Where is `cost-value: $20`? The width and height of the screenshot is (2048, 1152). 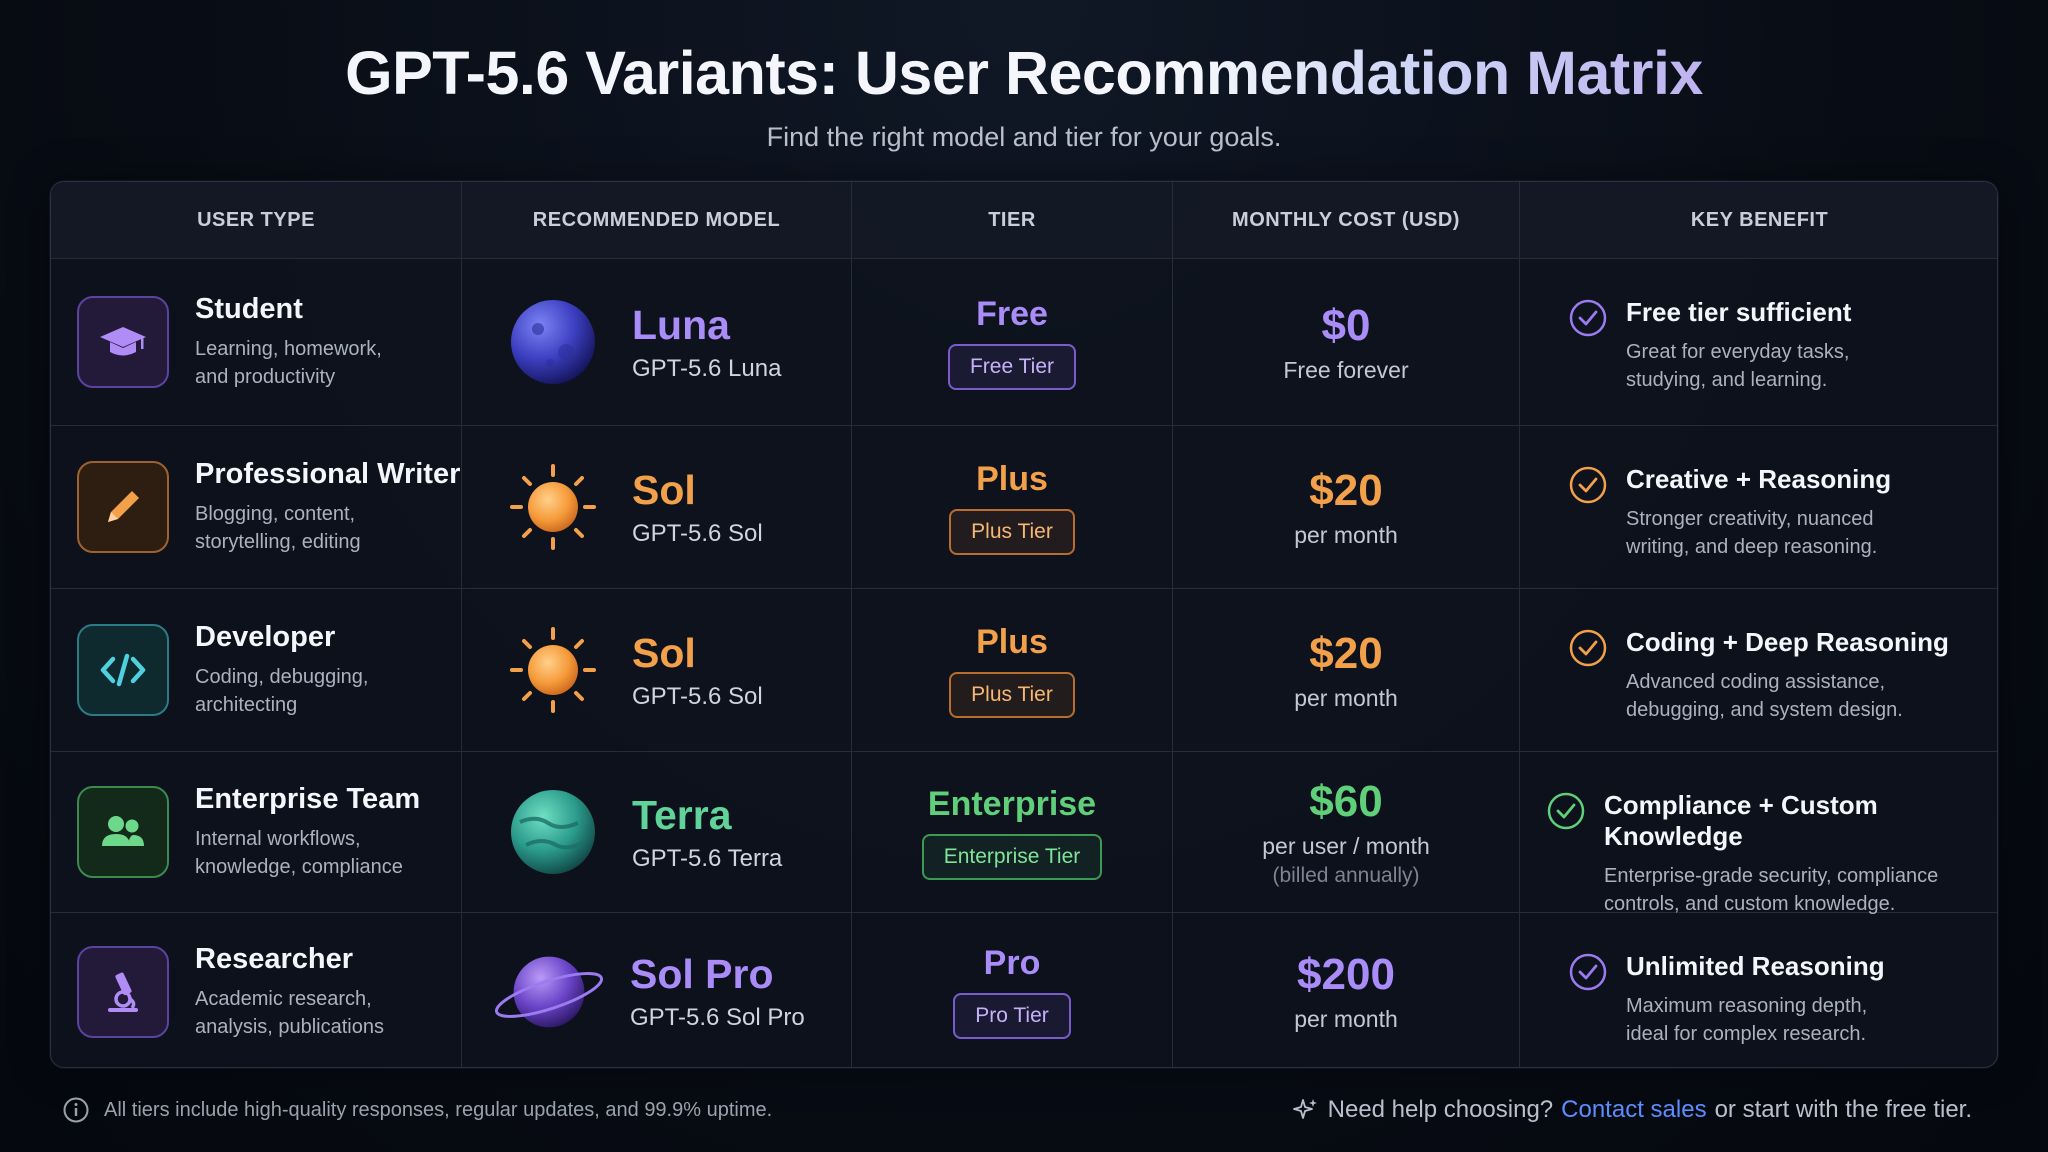
cost-value: $20 is located at coordinates (1346, 653).